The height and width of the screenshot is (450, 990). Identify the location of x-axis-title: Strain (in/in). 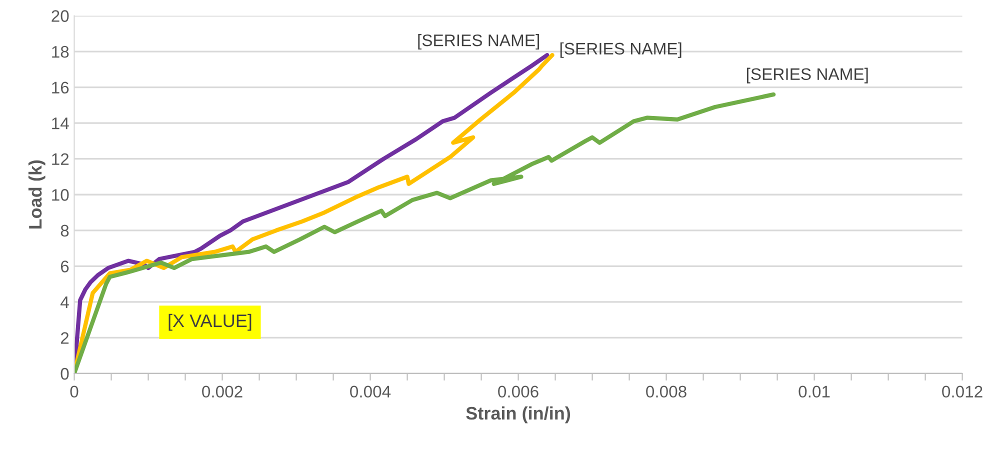
(518, 415).